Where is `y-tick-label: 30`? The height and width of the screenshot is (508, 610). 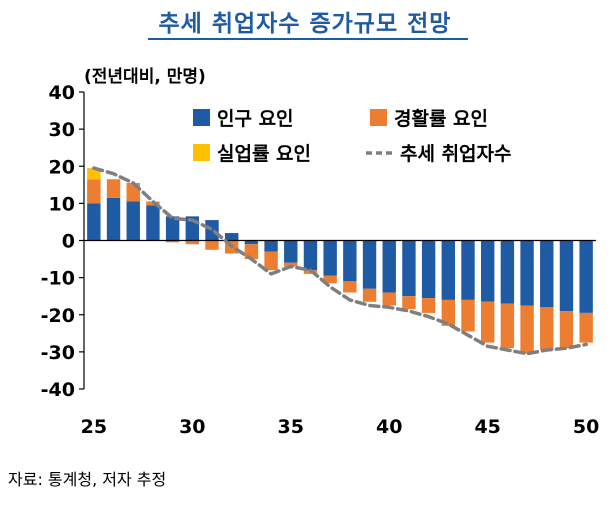
y-tick-label: 30 is located at coordinates (62, 130).